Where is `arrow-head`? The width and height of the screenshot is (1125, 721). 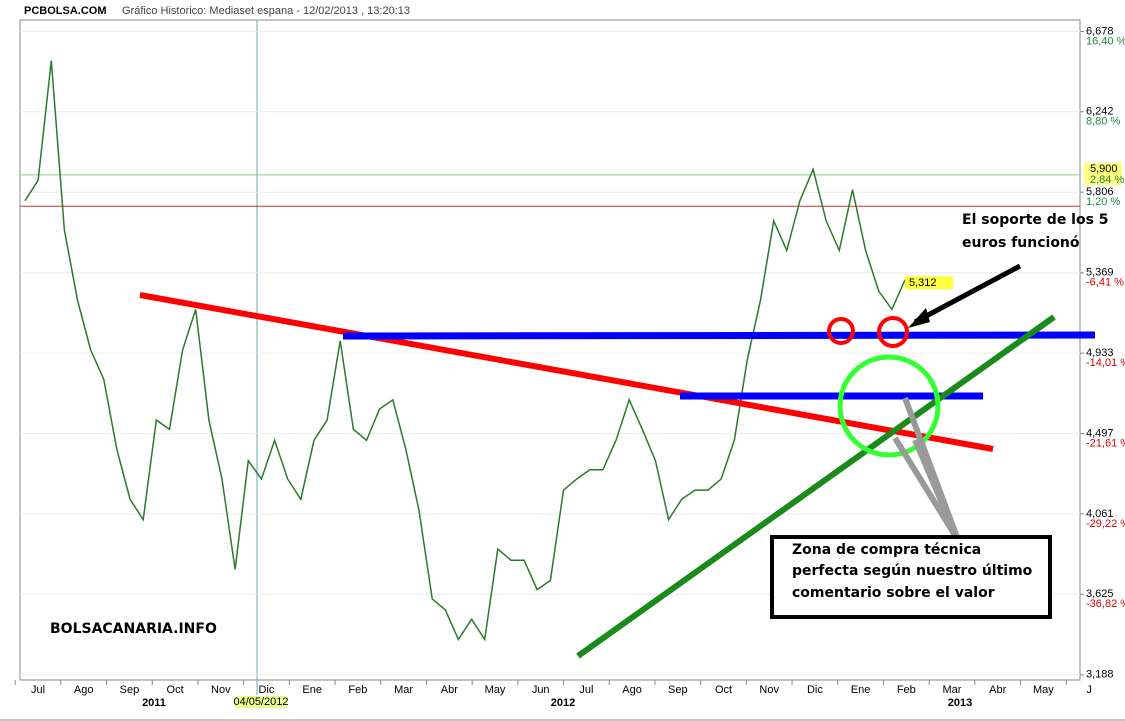 arrow-head is located at coordinates (919, 318).